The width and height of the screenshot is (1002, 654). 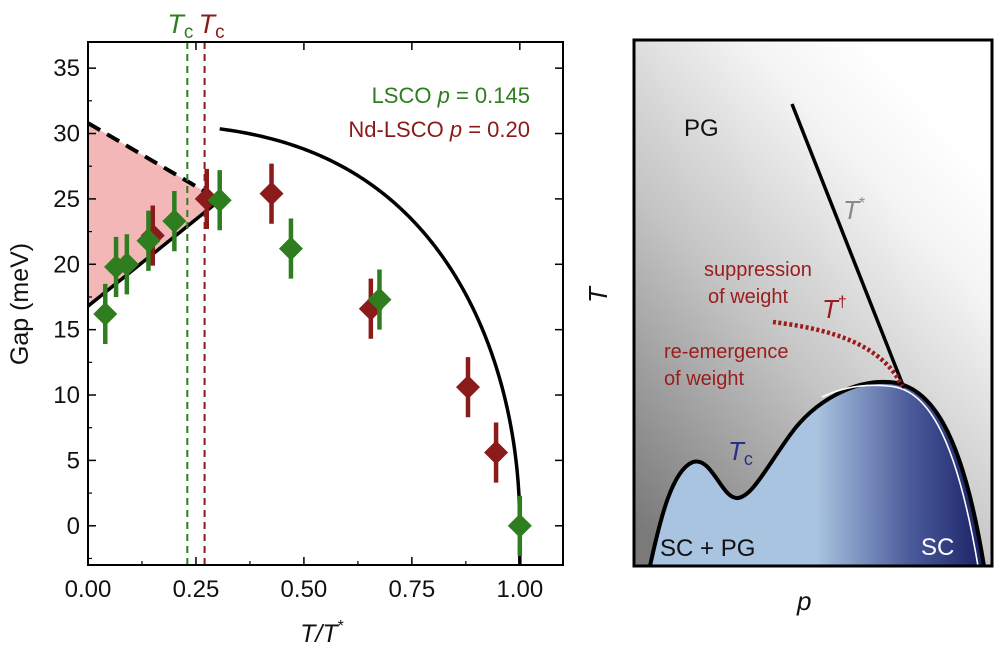 What do you see at coordinates (304, 589) in the screenshot?
I see `x-tick-label: 0.50` at bounding box center [304, 589].